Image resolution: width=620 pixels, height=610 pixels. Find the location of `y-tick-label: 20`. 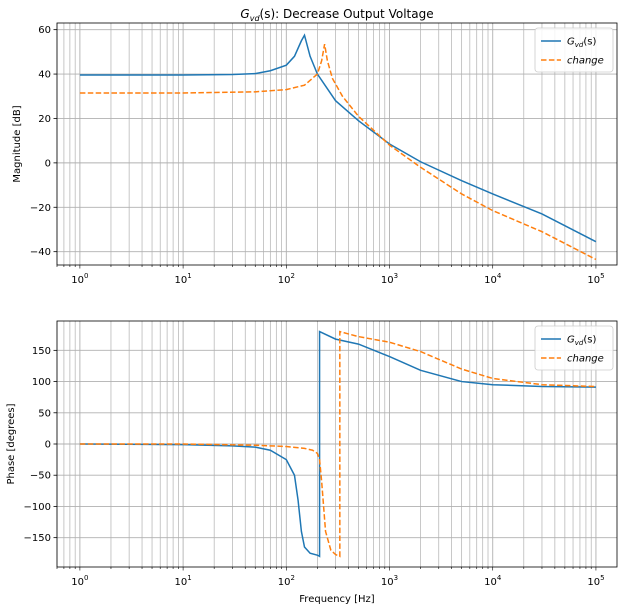

y-tick-label: 20 is located at coordinates (44, 119).